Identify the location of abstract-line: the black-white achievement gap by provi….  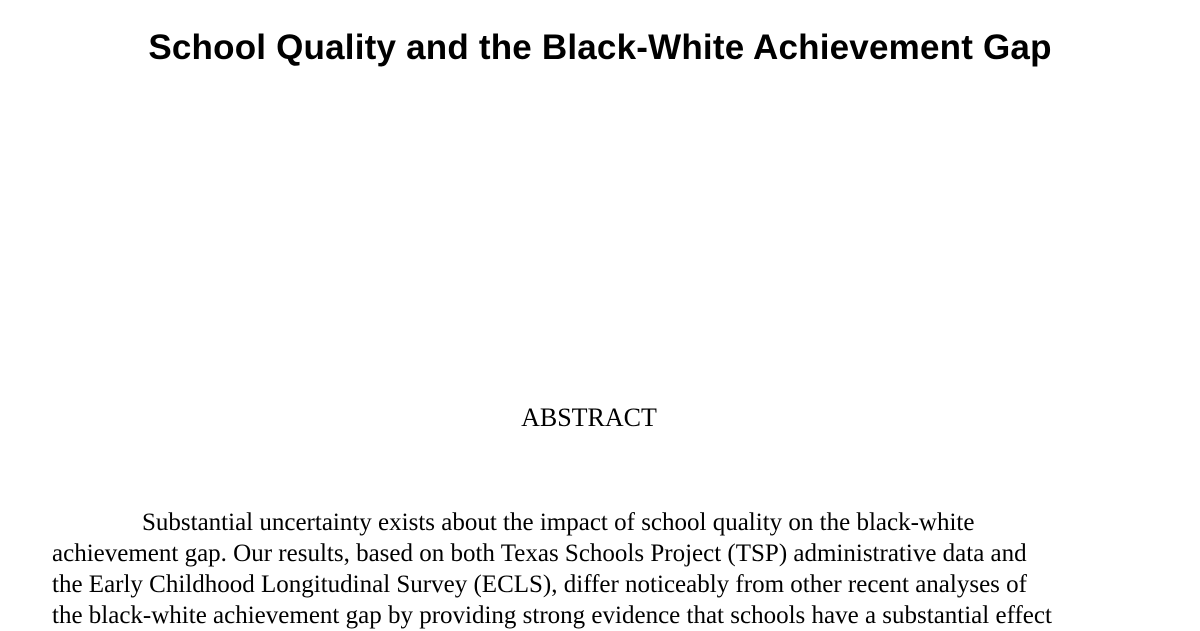
(552, 615).